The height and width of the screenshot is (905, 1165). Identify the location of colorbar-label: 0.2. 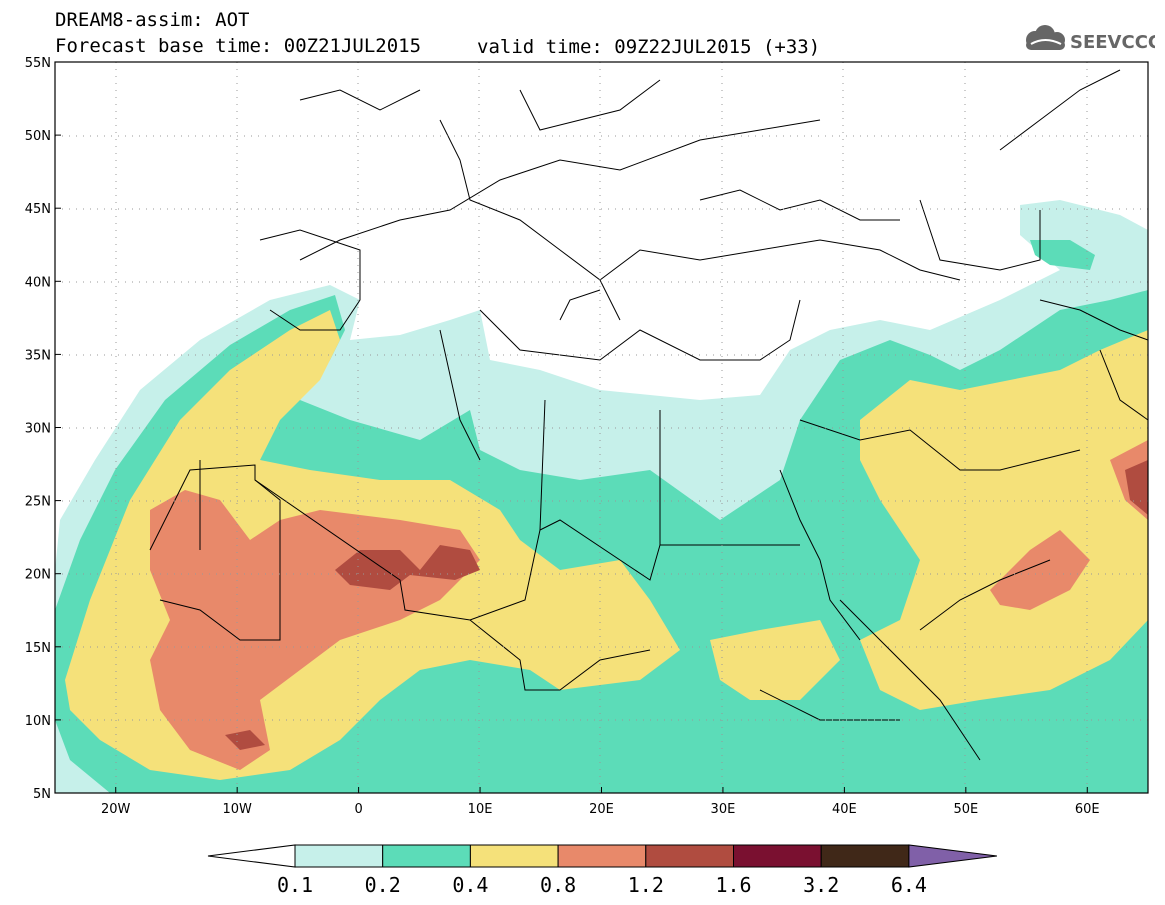
(383, 885).